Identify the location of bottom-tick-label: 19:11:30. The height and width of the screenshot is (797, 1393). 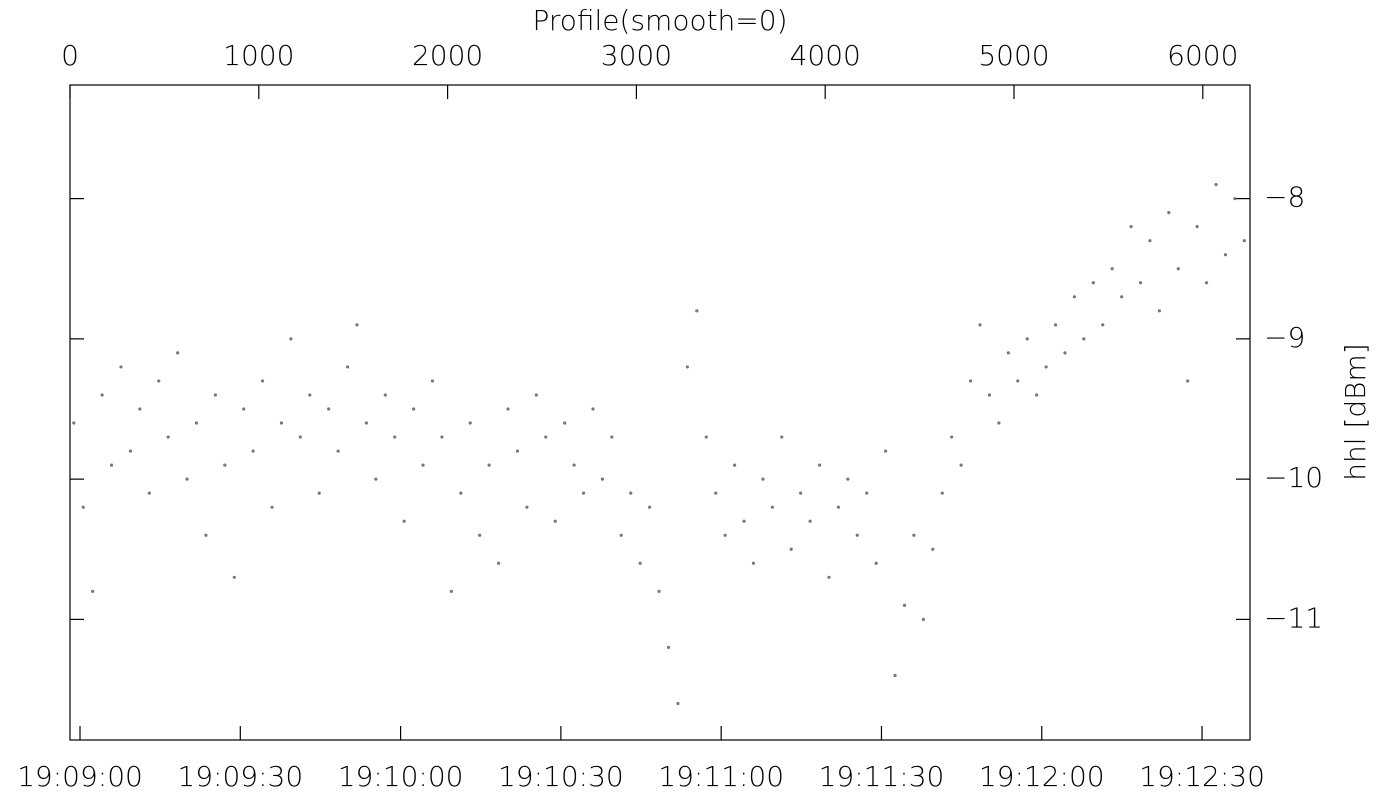
(882, 776).